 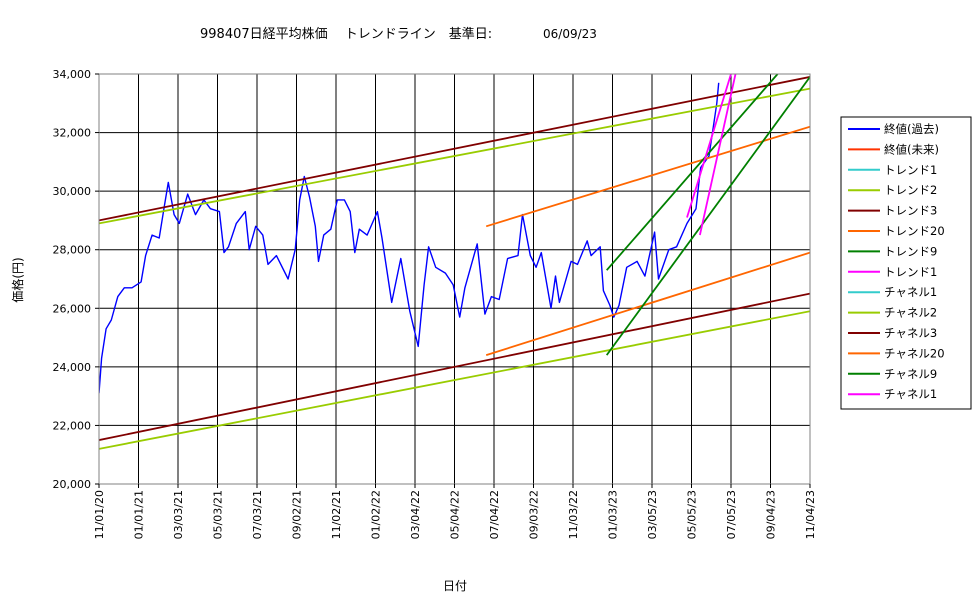 I want to click on legend-label: 終値(未来), so click(x=911, y=149).